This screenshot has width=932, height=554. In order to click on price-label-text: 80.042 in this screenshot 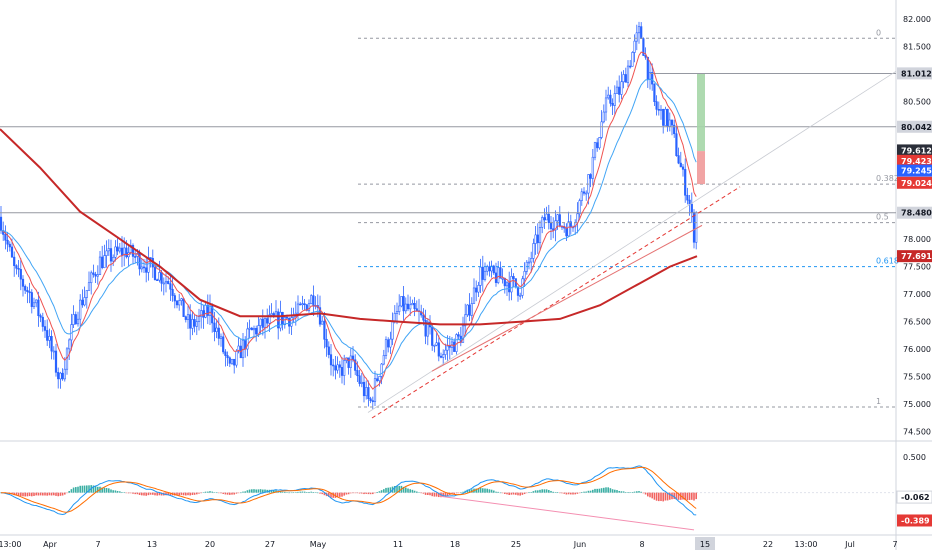, I will do `click(916, 127)`.